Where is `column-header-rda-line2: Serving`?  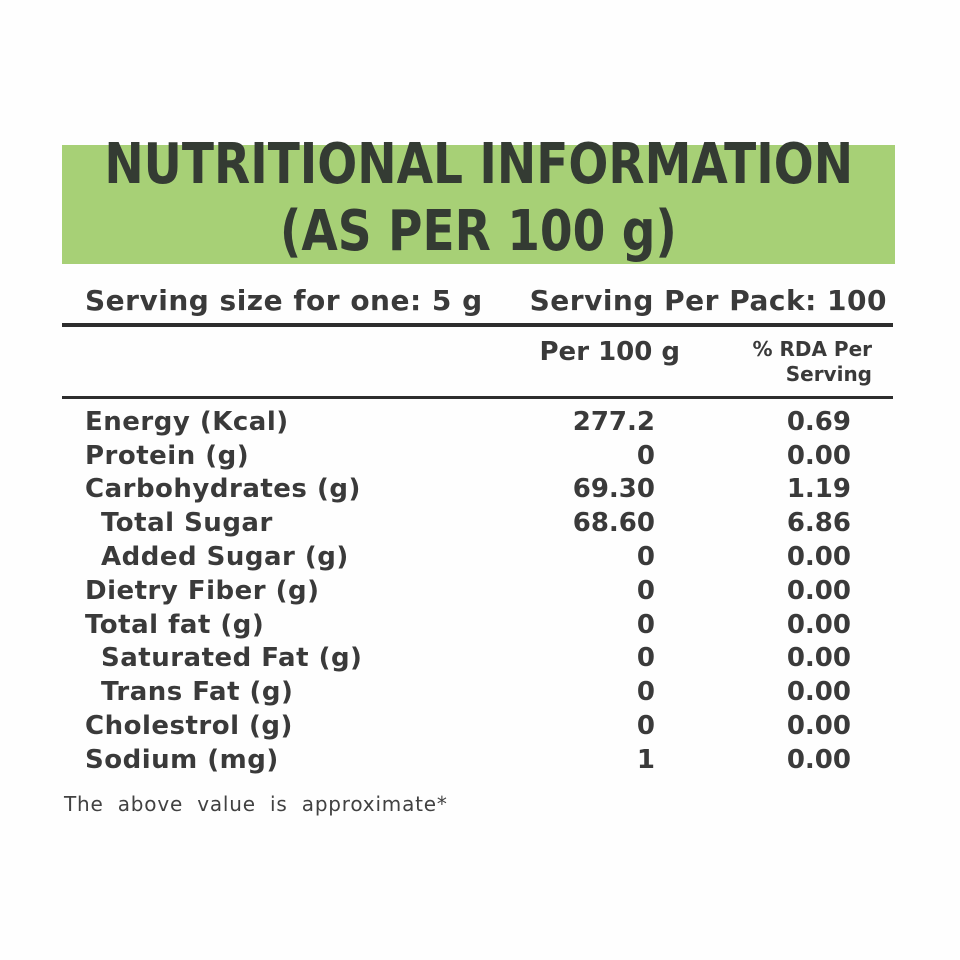 column-header-rda-line2: Serving is located at coordinates (828, 374).